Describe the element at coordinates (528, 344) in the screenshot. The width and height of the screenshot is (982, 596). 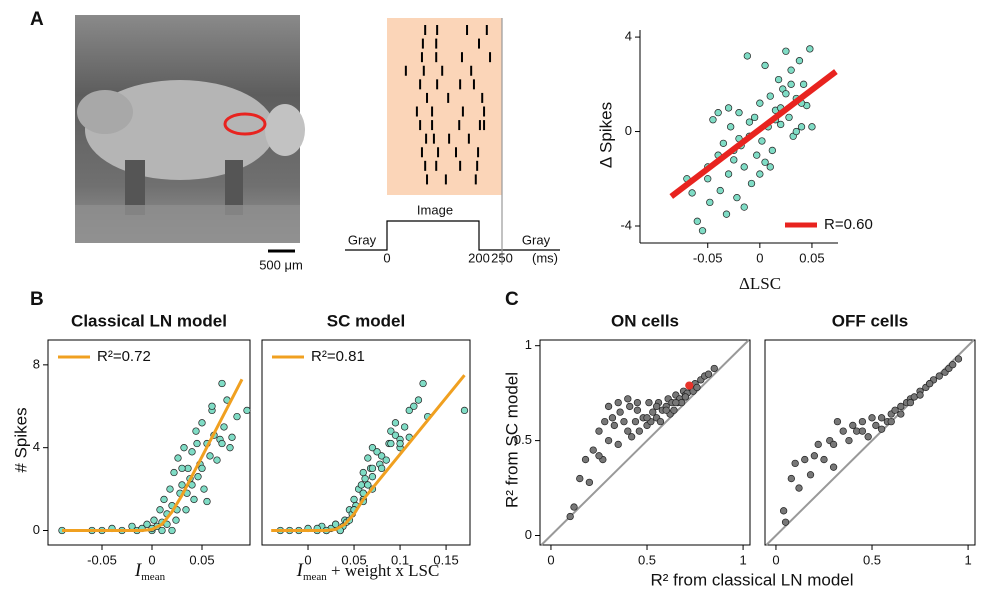
I see `y-tick-label: 1` at that location.